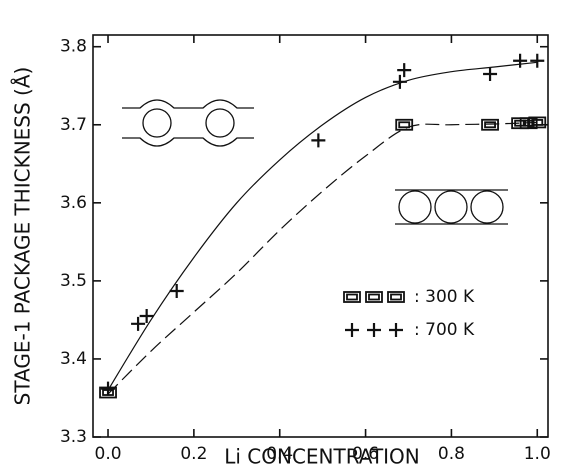  Describe the element at coordinates (23, 236) in the screenshot. I see `y-axis-label: STAGE-1 PACKAGE THICKNESS (Å)` at that location.